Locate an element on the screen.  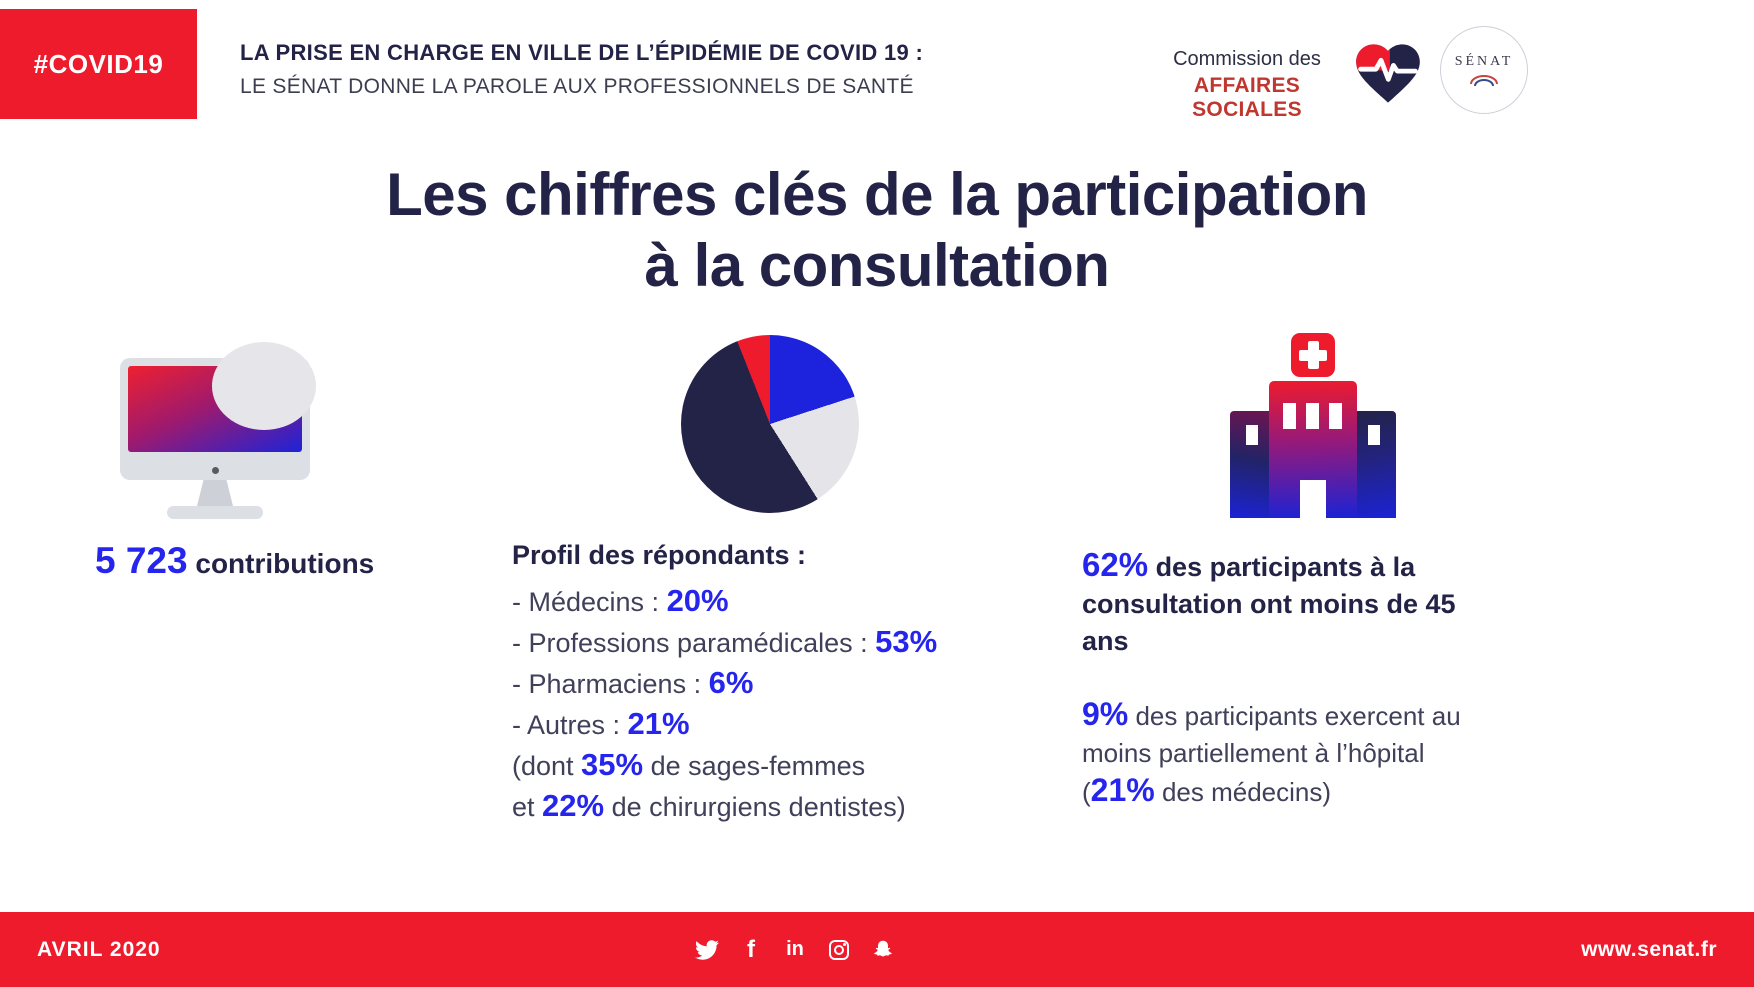
contributions-stat: 5 723 contributions is located at coordinates (260, 561).